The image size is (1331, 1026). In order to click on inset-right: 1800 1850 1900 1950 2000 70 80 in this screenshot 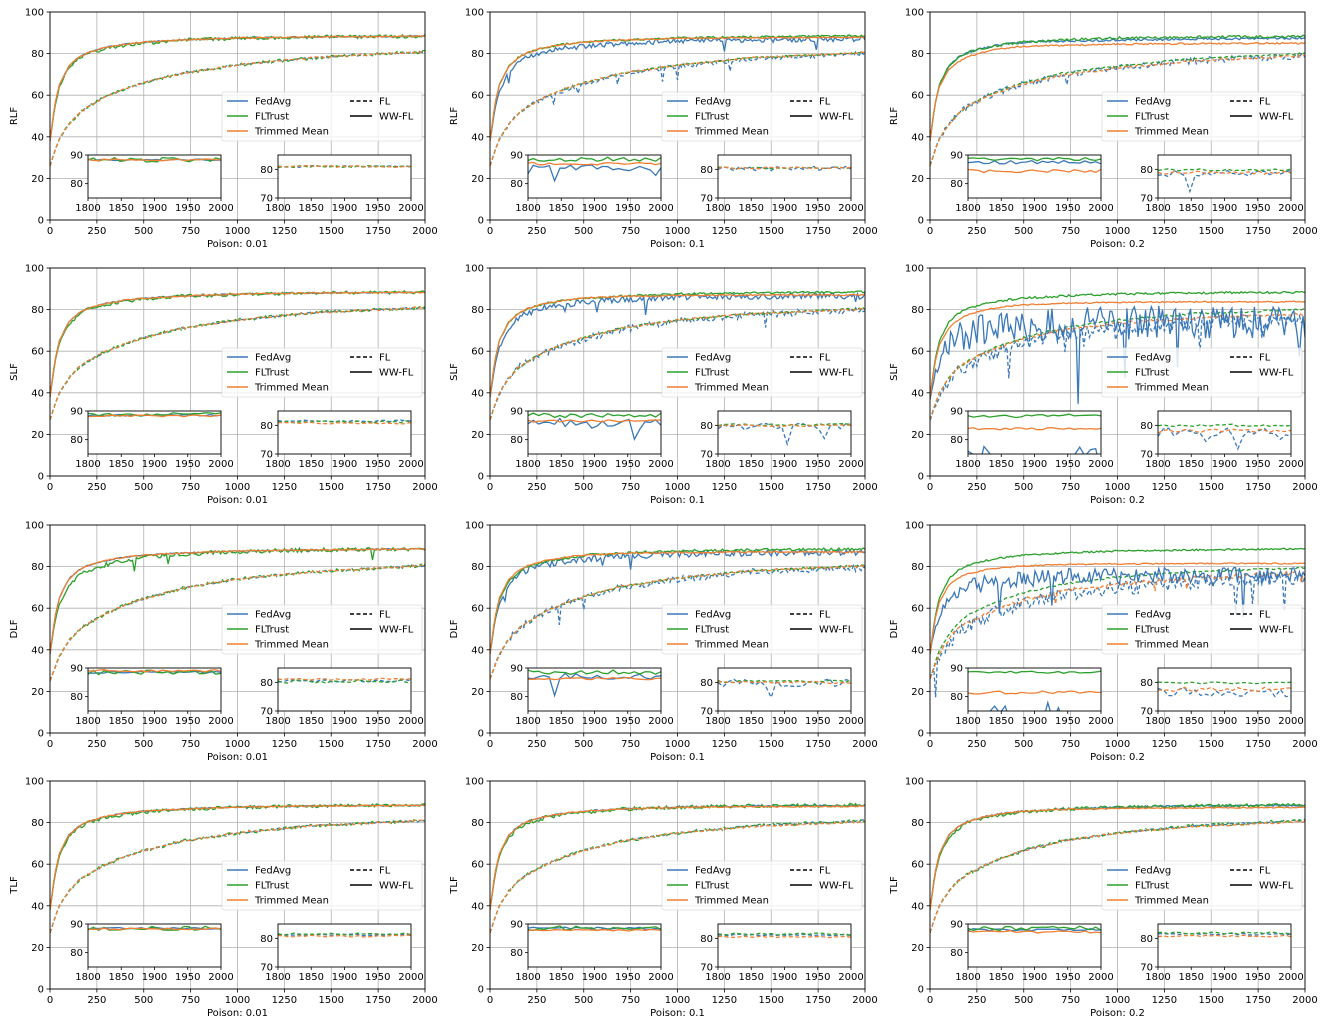, I will do `click(782, 697)`.